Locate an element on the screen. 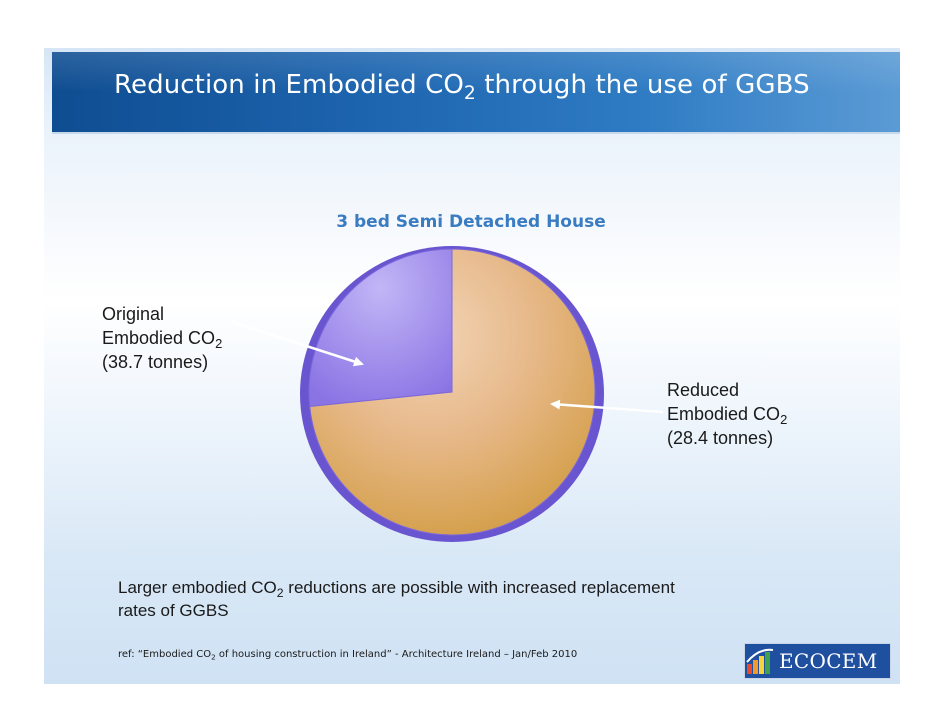  slice-label-original: Original Embodied CO2 (38.7 tonnes) is located at coordinates (162, 338).